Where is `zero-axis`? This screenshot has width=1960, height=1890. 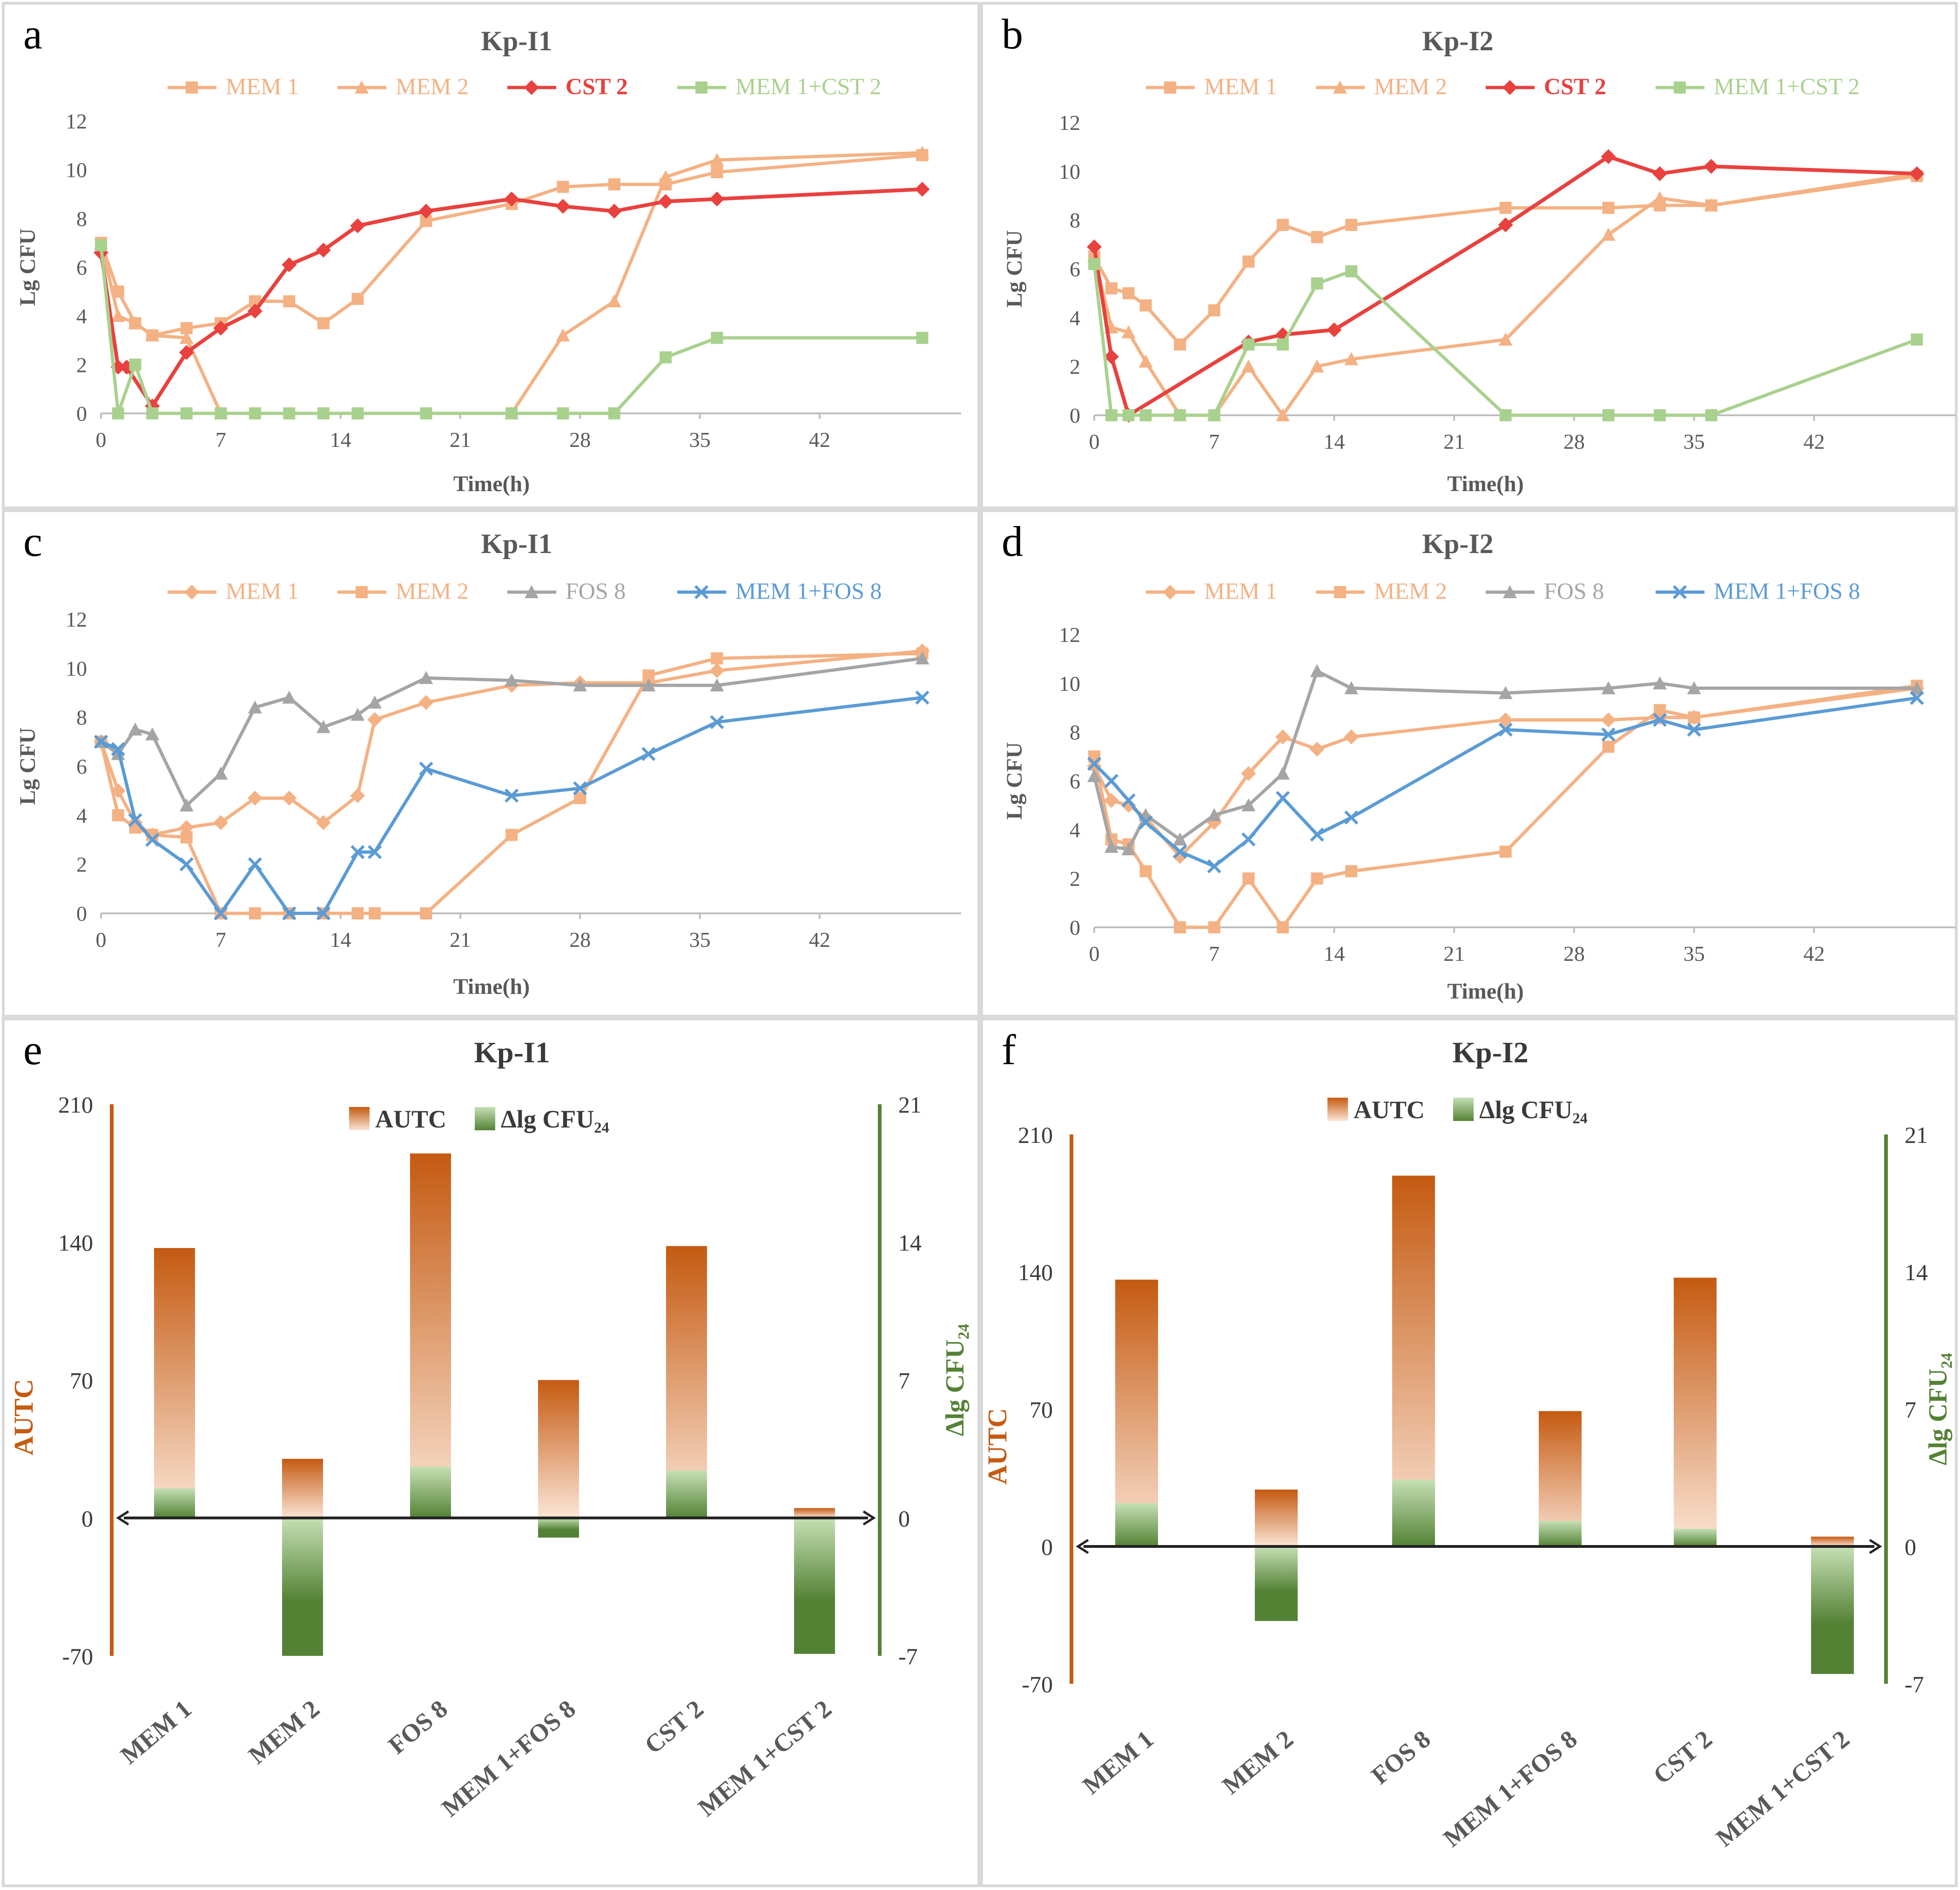
zero-axis is located at coordinates (496, 1518).